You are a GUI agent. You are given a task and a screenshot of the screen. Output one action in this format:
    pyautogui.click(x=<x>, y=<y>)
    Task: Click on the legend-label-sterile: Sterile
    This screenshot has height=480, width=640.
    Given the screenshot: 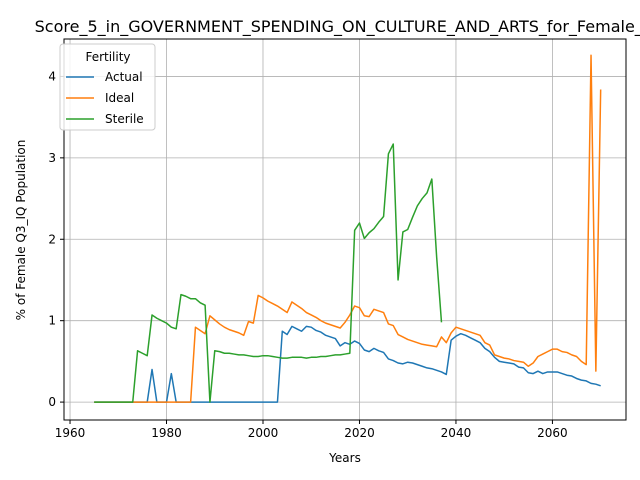 What is the action you would take?
    pyautogui.click(x=124, y=119)
    